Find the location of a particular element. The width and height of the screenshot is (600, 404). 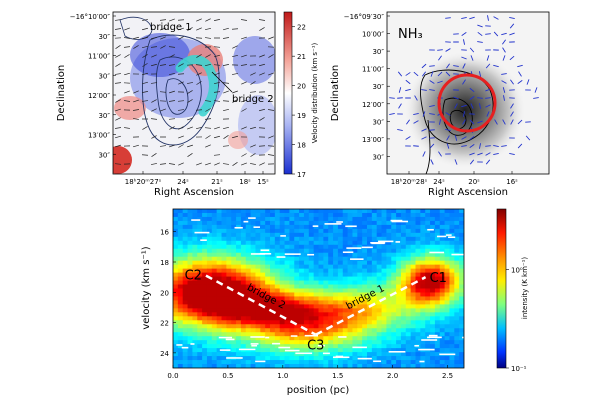

velocity-colorbar is located at coordinates (288, 93).